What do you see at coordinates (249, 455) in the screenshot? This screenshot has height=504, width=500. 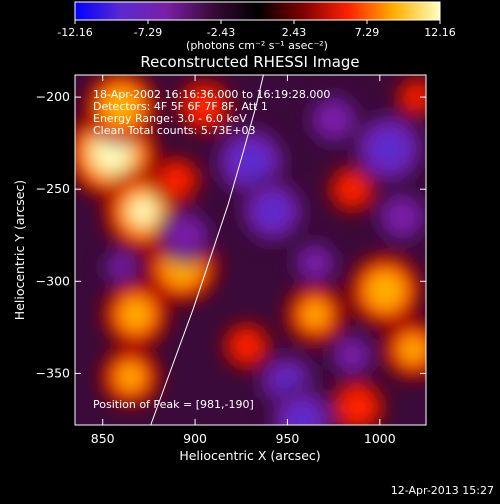 I see `x-axis-title: Heliocentric X (arcsec)` at bounding box center [249, 455].